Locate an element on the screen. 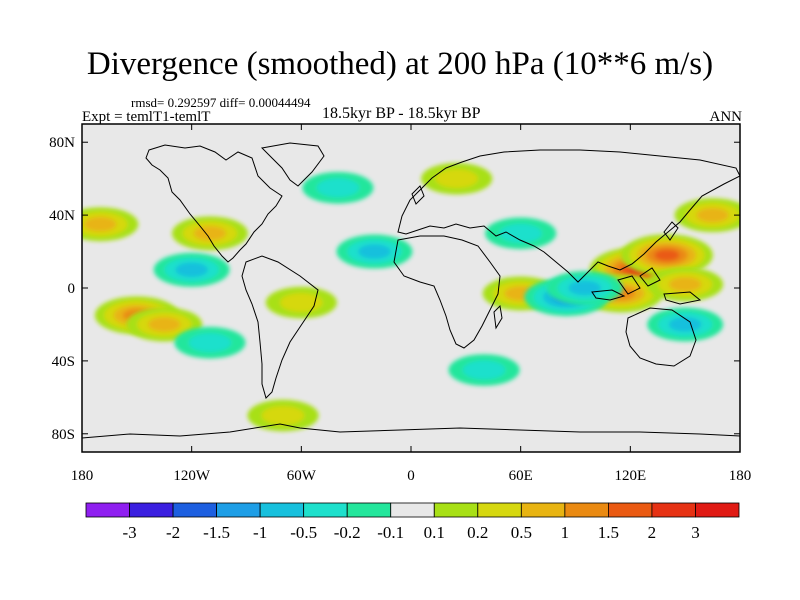 The width and height of the screenshot is (800, 600). colorbar-label: 0.2 is located at coordinates (477, 532).